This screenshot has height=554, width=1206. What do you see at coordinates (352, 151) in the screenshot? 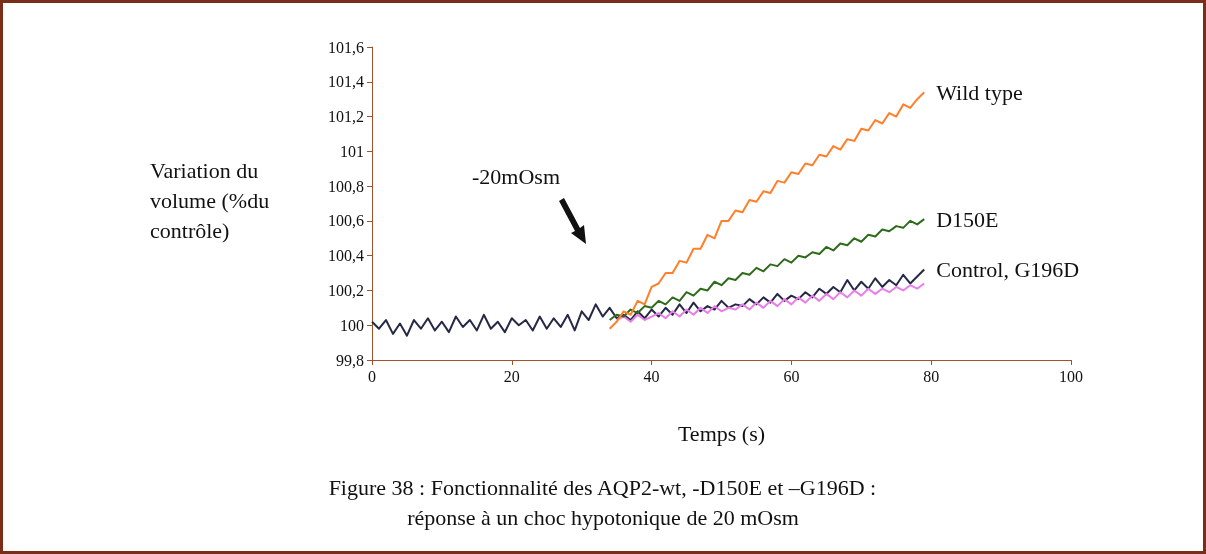
I see `y-tick-label: 101` at bounding box center [352, 151].